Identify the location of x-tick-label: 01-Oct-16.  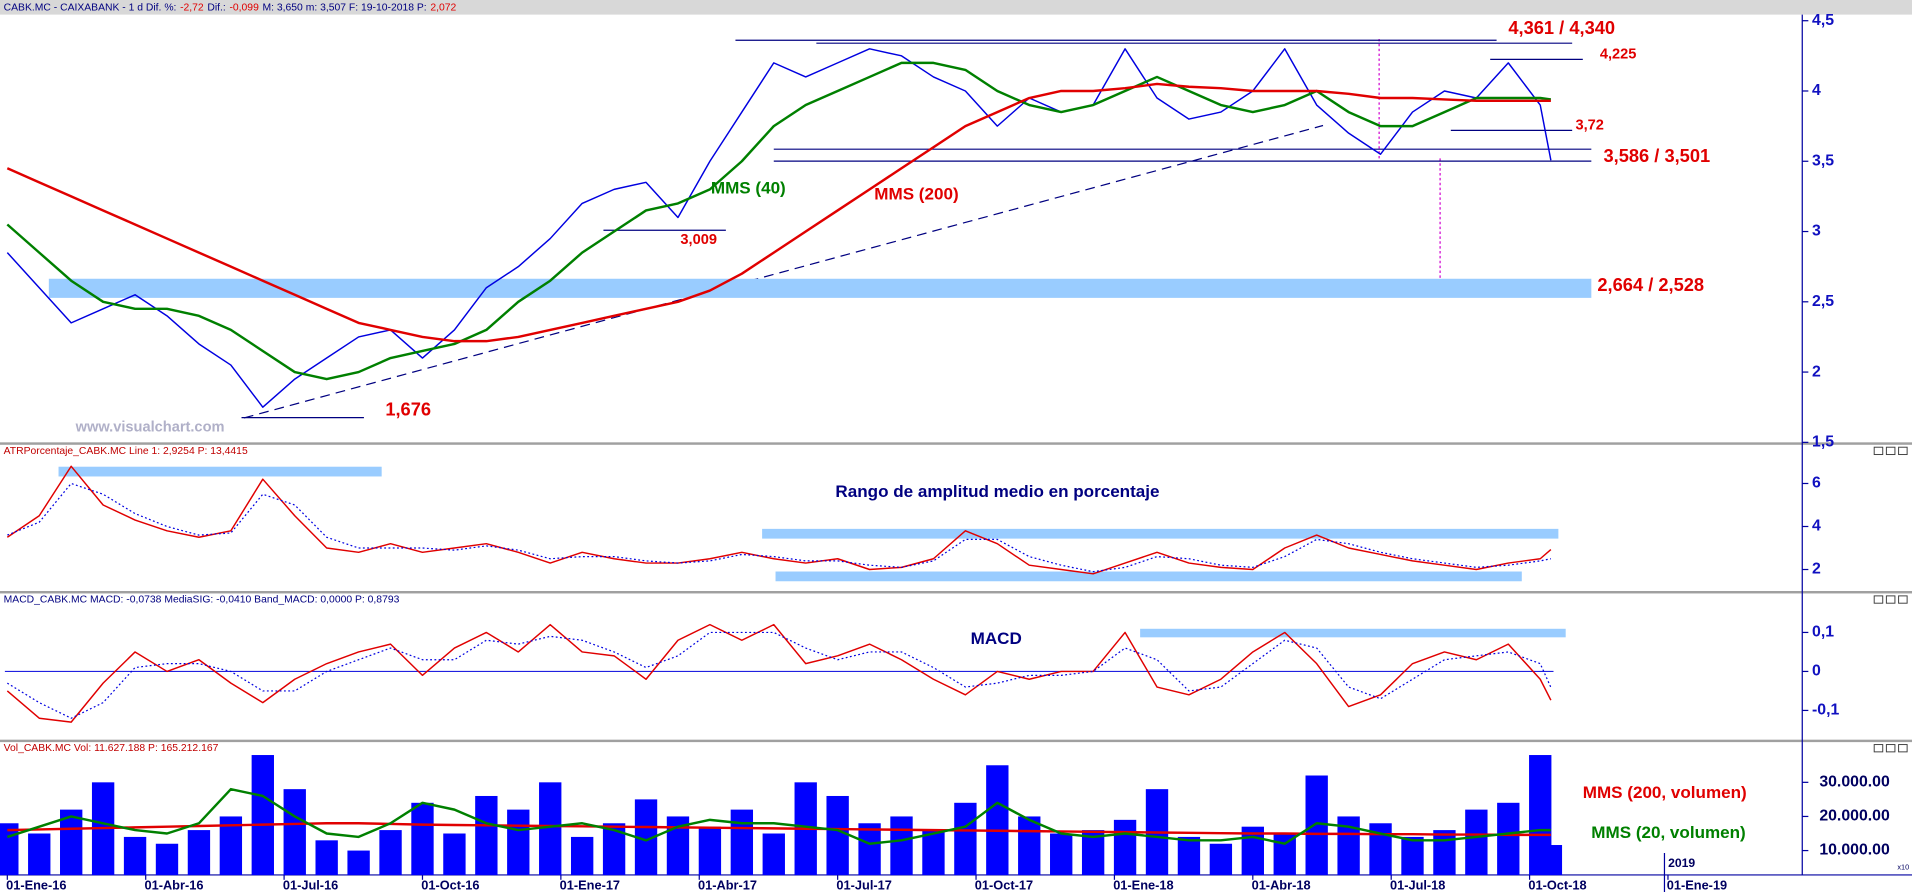
(450, 884).